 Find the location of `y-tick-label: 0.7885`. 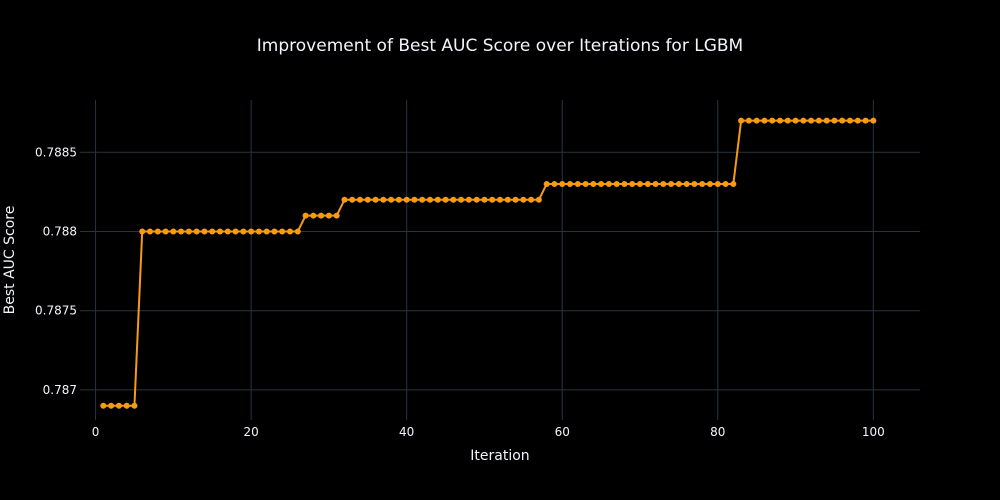

y-tick-label: 0.7885 is located at coordinates (56, 152).